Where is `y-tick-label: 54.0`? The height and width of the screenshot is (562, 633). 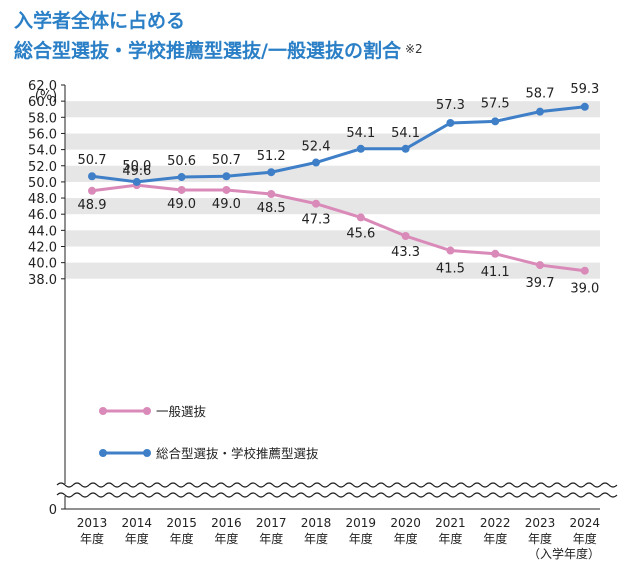 y-tick-label: 54.0 is located at coordinates (42, 151).